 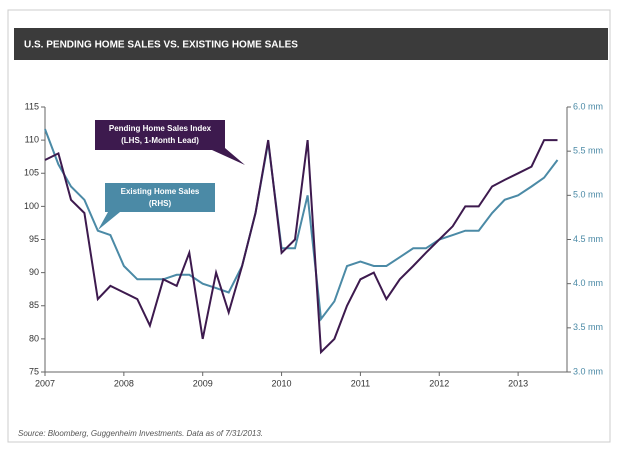 I want to click on callout-text: Existing Home Sales, so click(x=160, y=191).